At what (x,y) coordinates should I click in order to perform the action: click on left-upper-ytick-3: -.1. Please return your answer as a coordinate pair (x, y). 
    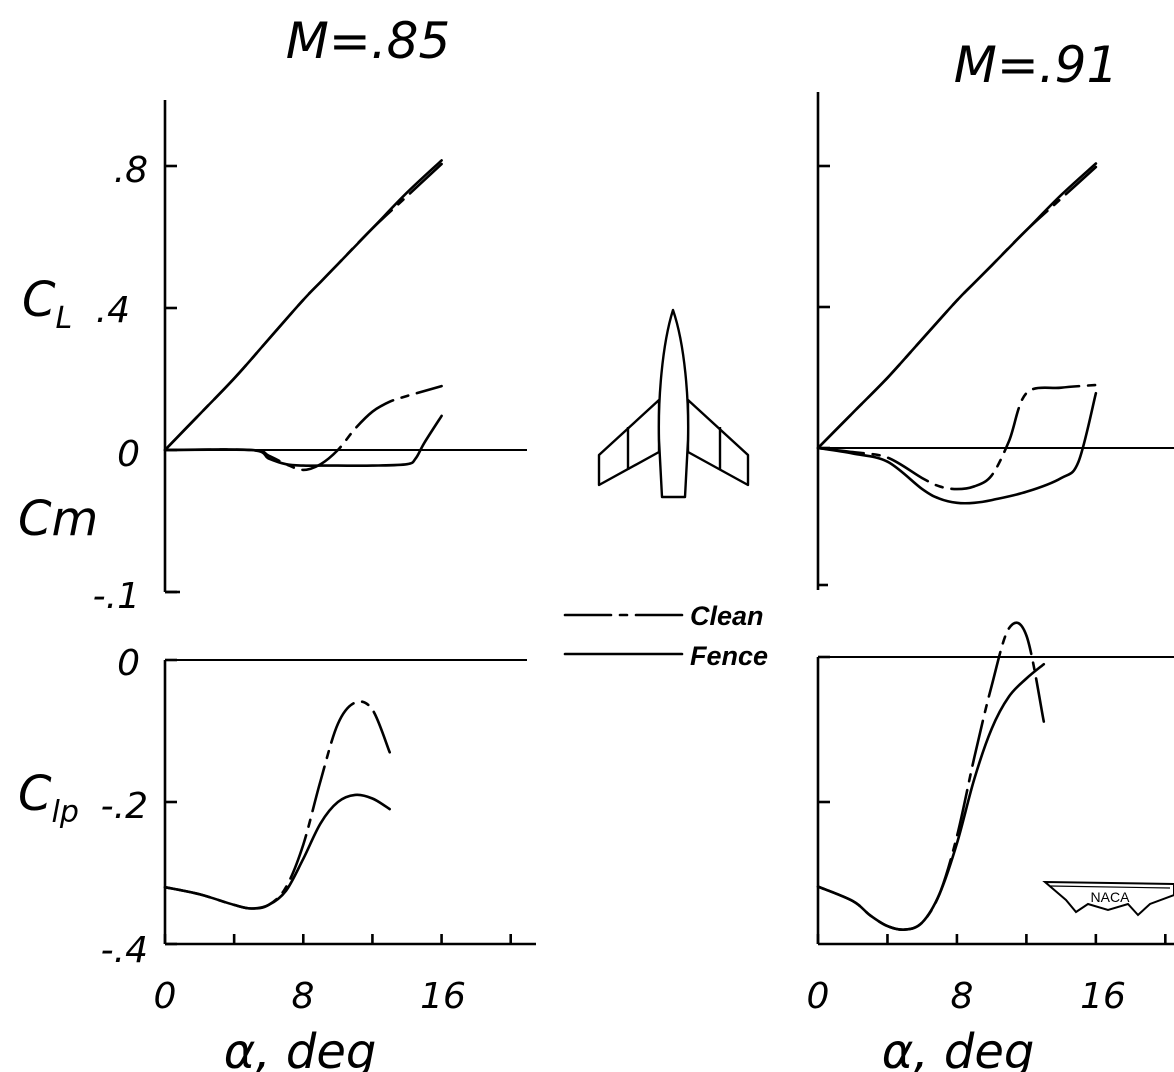
    Looking at the image, I should click on (116, 596).